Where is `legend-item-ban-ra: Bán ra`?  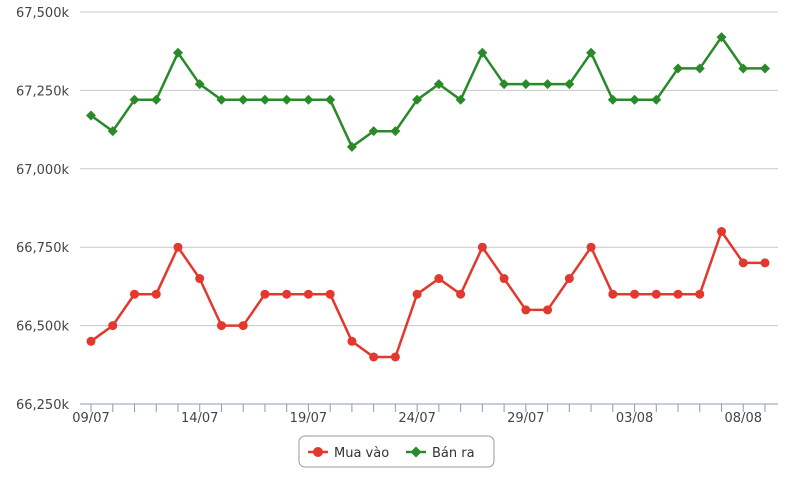 legend-item-ban-ra: Bán ra is located at coordinates (440, 453).